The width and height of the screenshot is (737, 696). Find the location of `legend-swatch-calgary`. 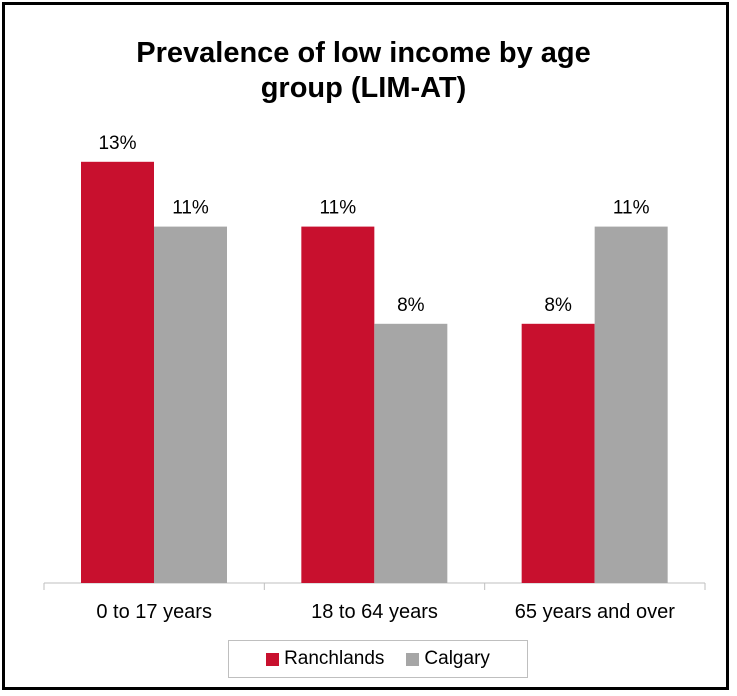

legend-swatch-calgary is located at coordinates (413, 659).